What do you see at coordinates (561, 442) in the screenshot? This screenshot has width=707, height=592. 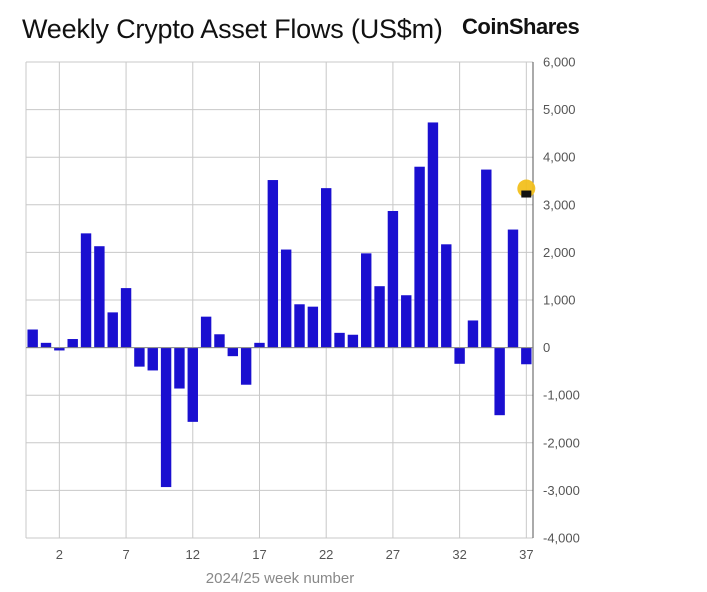 I see `y-tick-label: -2,000` at bounding box center [561, 442].